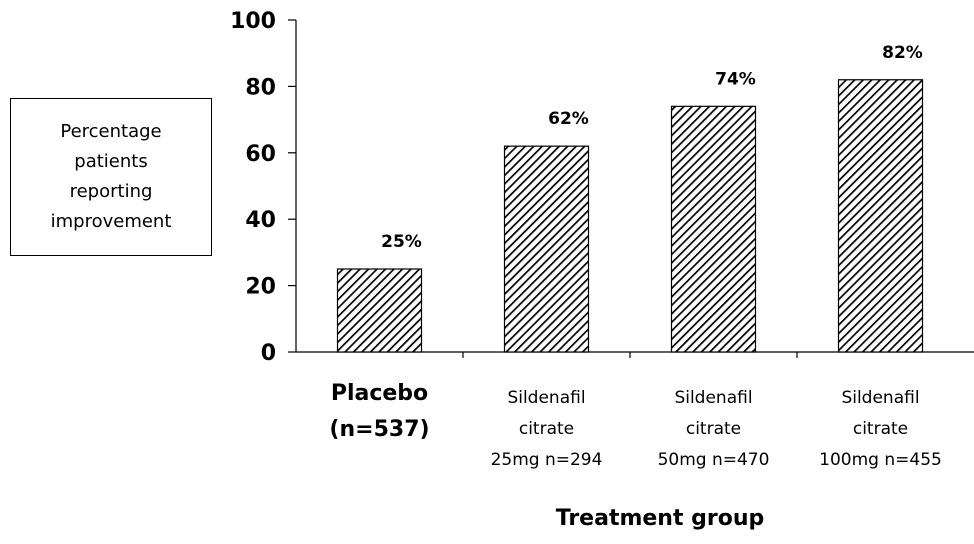  Describe the element at coordinates (880, 460) in the screenshot. I see `x-category-label-line: 100mg n=455` at that location.